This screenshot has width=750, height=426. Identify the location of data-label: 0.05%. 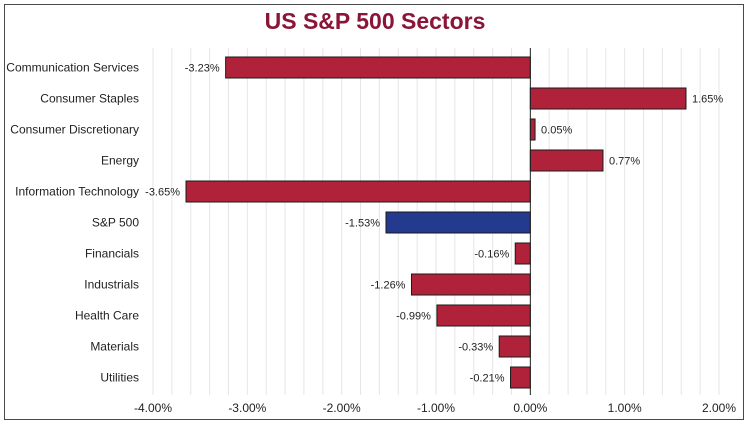
(556, 131).